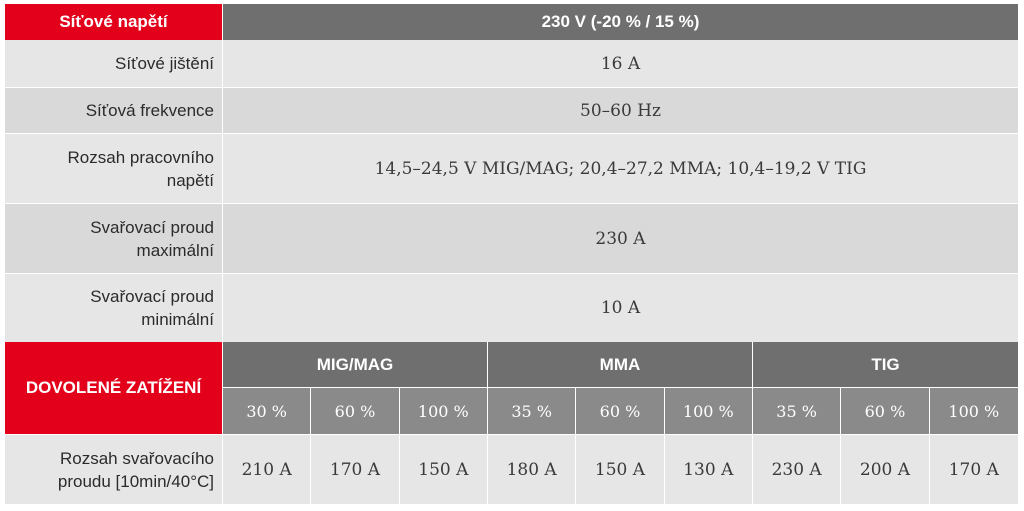 The image size is (1024, 511). What do you see at coordinates (114, 388) in the screenshot?
I see `duty-cycle-title: DOVOLENÉ ZATÍŽENÍ` at bounding box center [114, 388].